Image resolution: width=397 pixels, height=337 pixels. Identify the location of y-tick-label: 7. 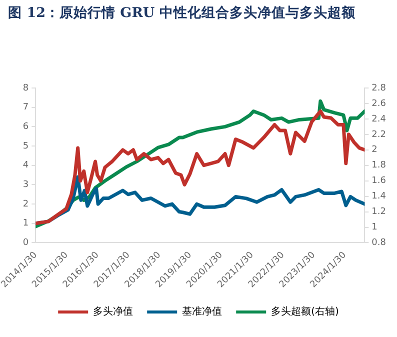
(25, 107).